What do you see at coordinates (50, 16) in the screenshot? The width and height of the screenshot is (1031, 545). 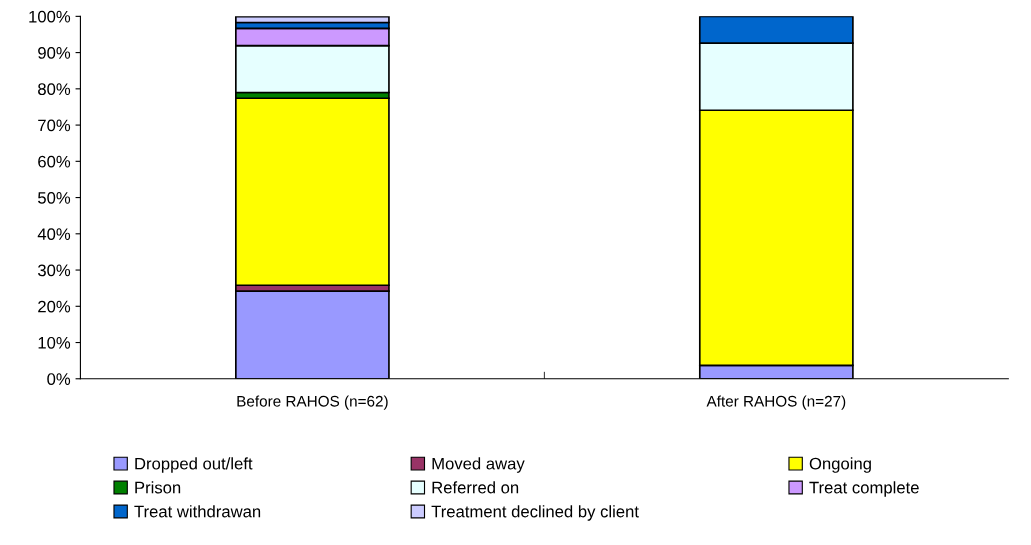 I see `y-tick-label: 100%` at bounding box center [50, 16].